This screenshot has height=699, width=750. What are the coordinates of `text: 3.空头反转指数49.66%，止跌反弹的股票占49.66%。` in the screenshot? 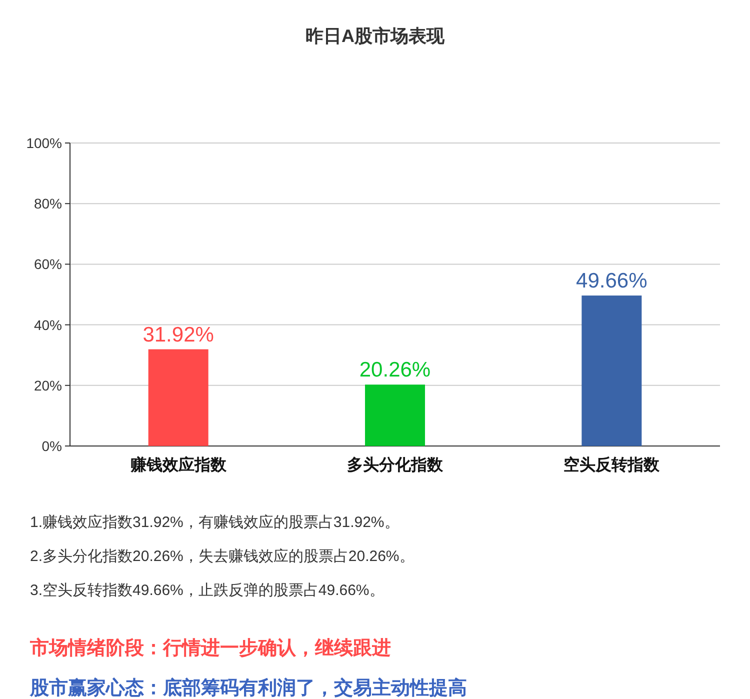 It's located at (207, 590).